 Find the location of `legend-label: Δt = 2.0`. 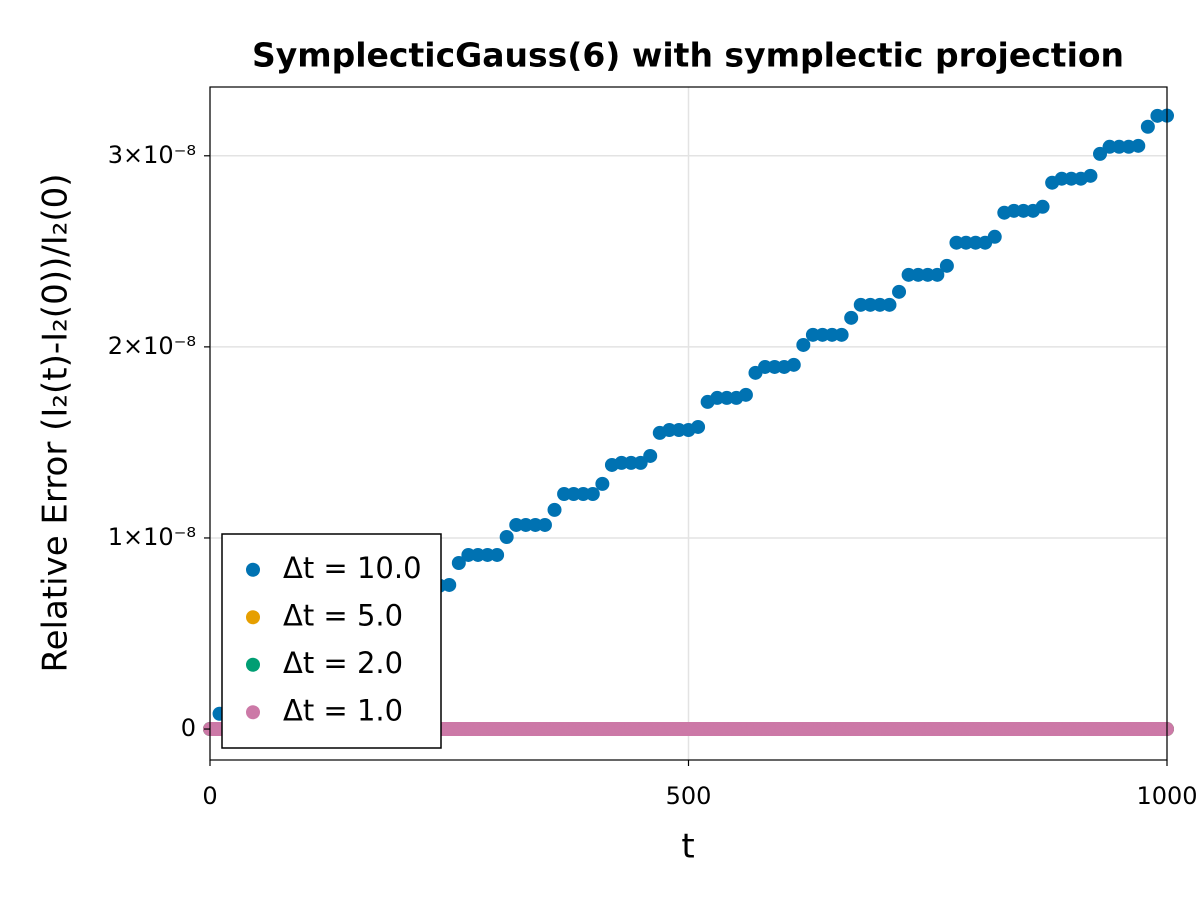

legend-label: Δt = 2.0 is located at coordinates (343, 663).